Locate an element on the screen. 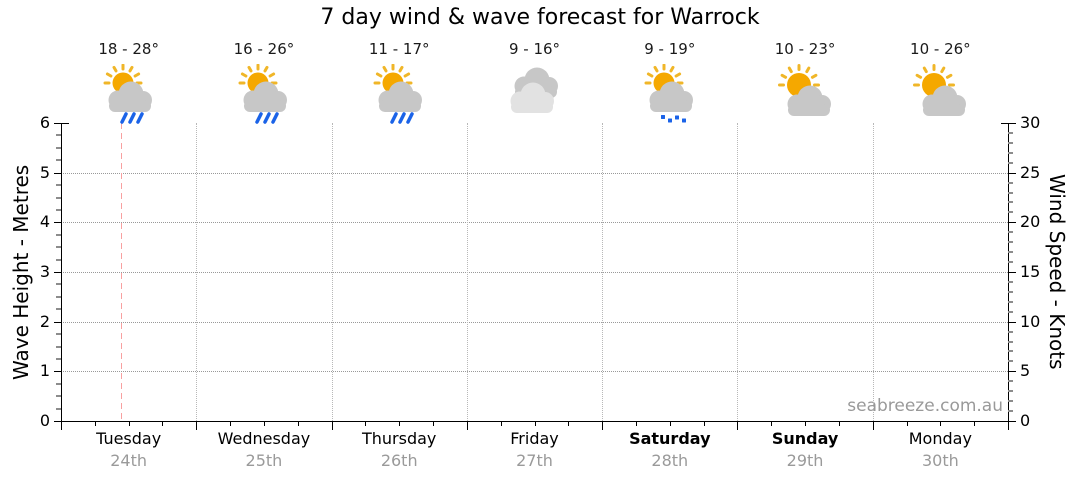  day-date: 27th is located at coordinates (534, 460).